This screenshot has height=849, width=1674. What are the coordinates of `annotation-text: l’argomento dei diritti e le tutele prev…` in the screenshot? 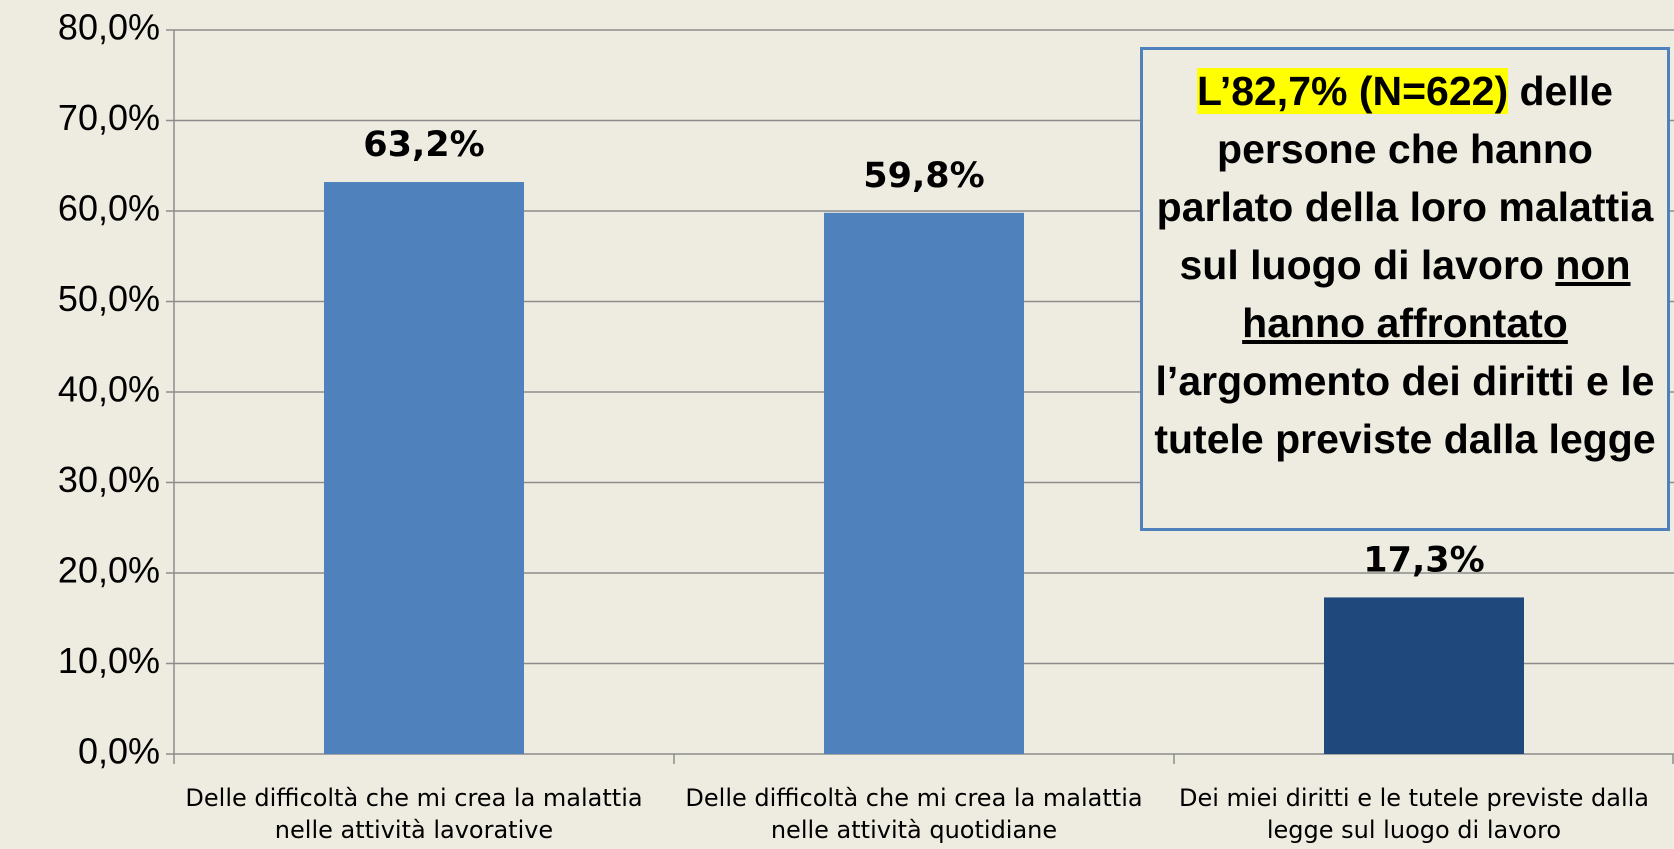 It's located at (1405, 410).